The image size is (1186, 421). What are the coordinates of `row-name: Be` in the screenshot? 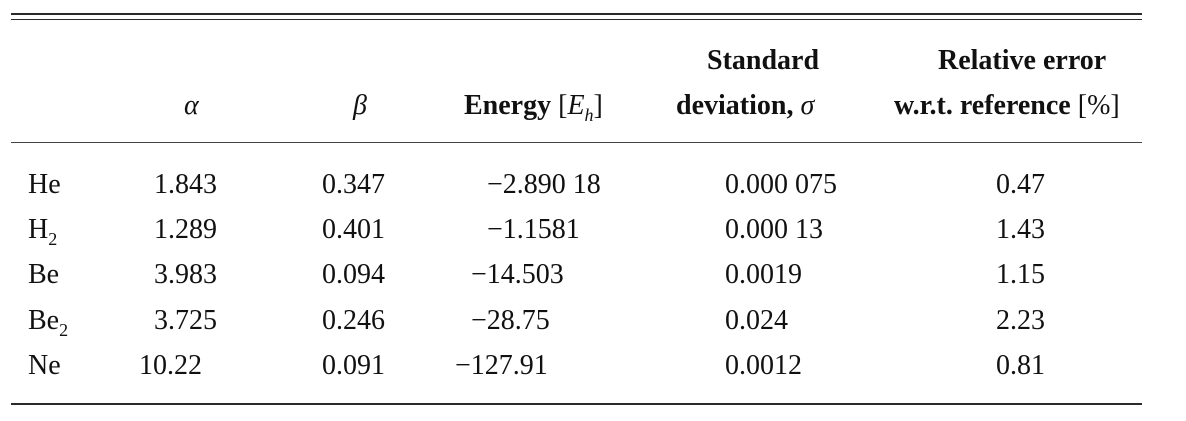 It's located at (43, 275).